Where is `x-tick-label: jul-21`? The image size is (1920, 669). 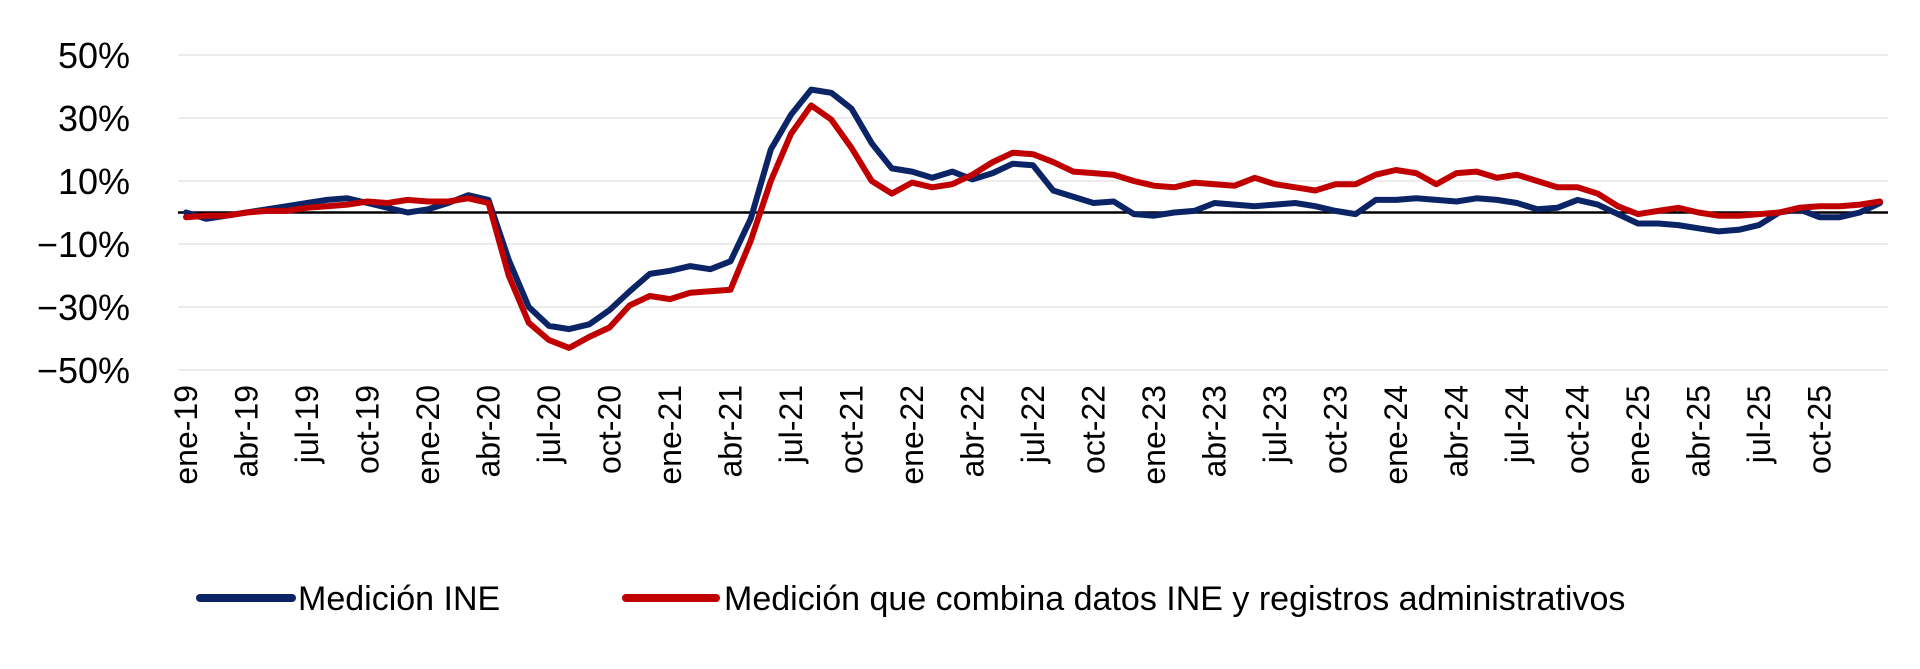 x-tick-label: jul-21 is located at coordinates (791, 424).